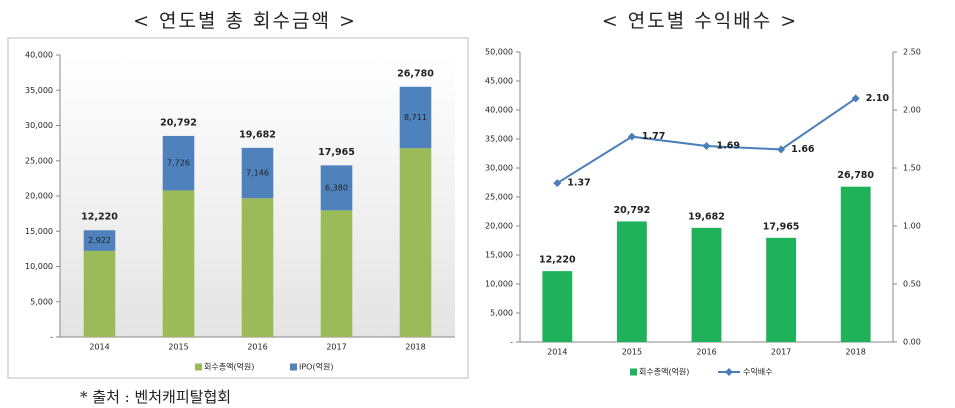 Image resolution: width=955 pixels, height=408 pixels. What do you see at coordinates (499, 52) in the screenshot?
I see `y-tick-label: 50,000` at bounding box center [499, 52].